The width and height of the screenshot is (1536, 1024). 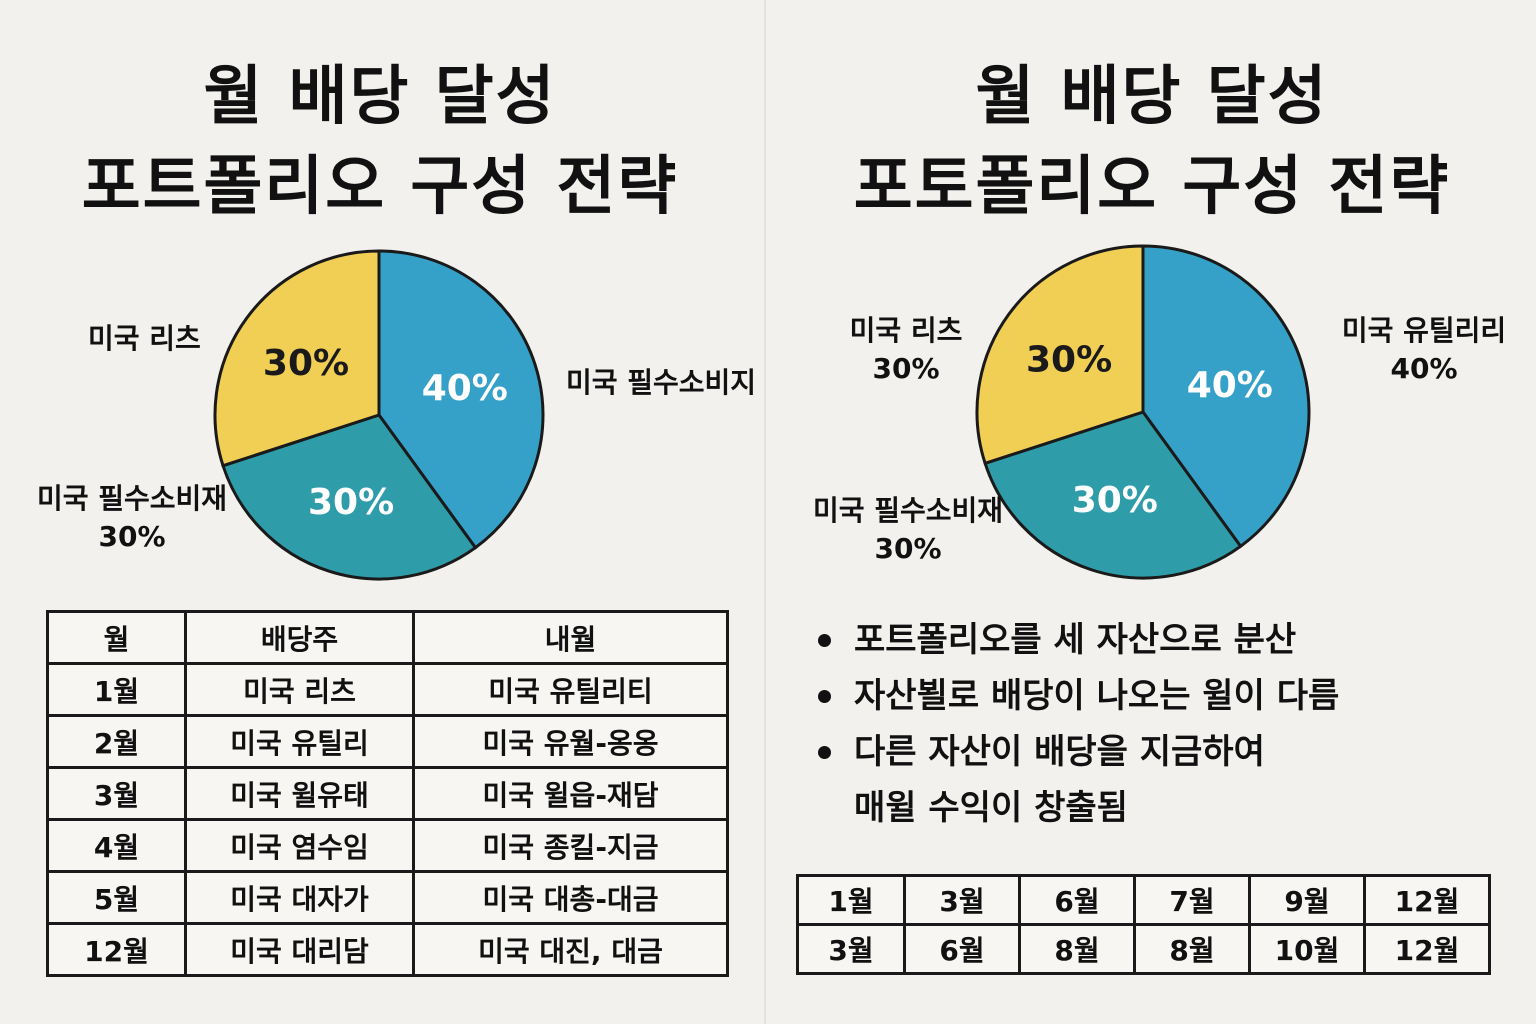 What do you see at coordinates (906, 368) in the screenshot?
I see `right-label-reits-pct: 30%` at bounding box center [906, 368].